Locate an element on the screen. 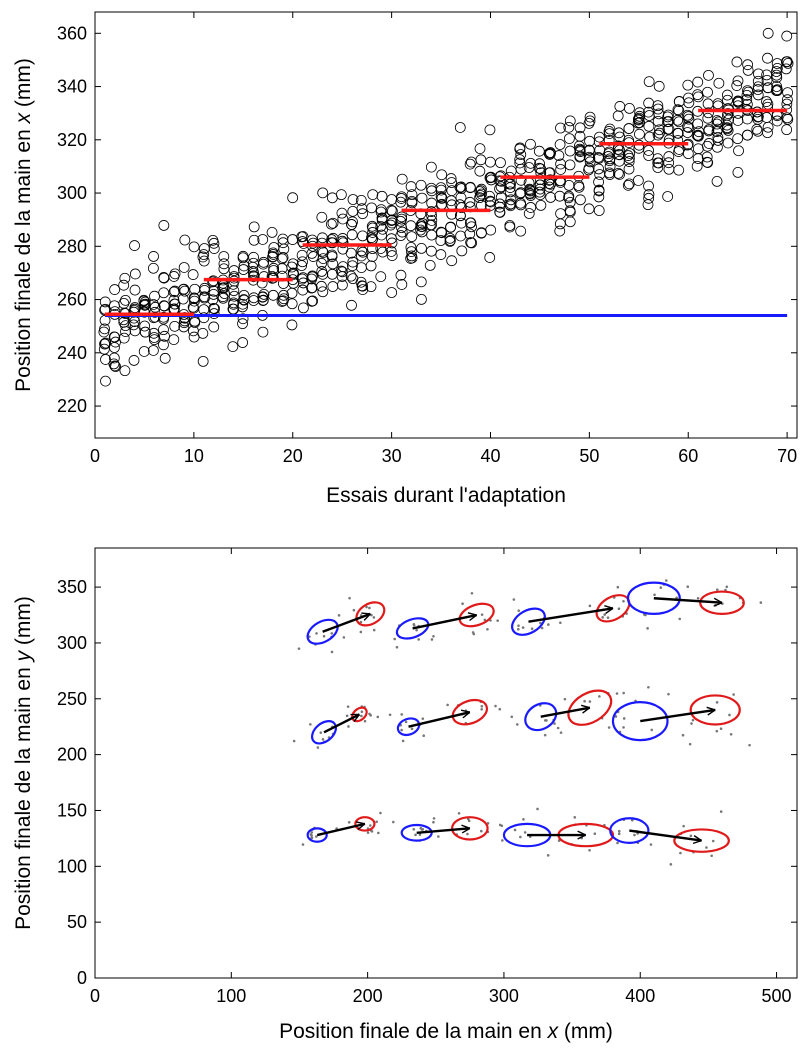 This screenshot has height=1052, width=804. y-axis-label-unit: (mm) is located at coordinates (23, 623).